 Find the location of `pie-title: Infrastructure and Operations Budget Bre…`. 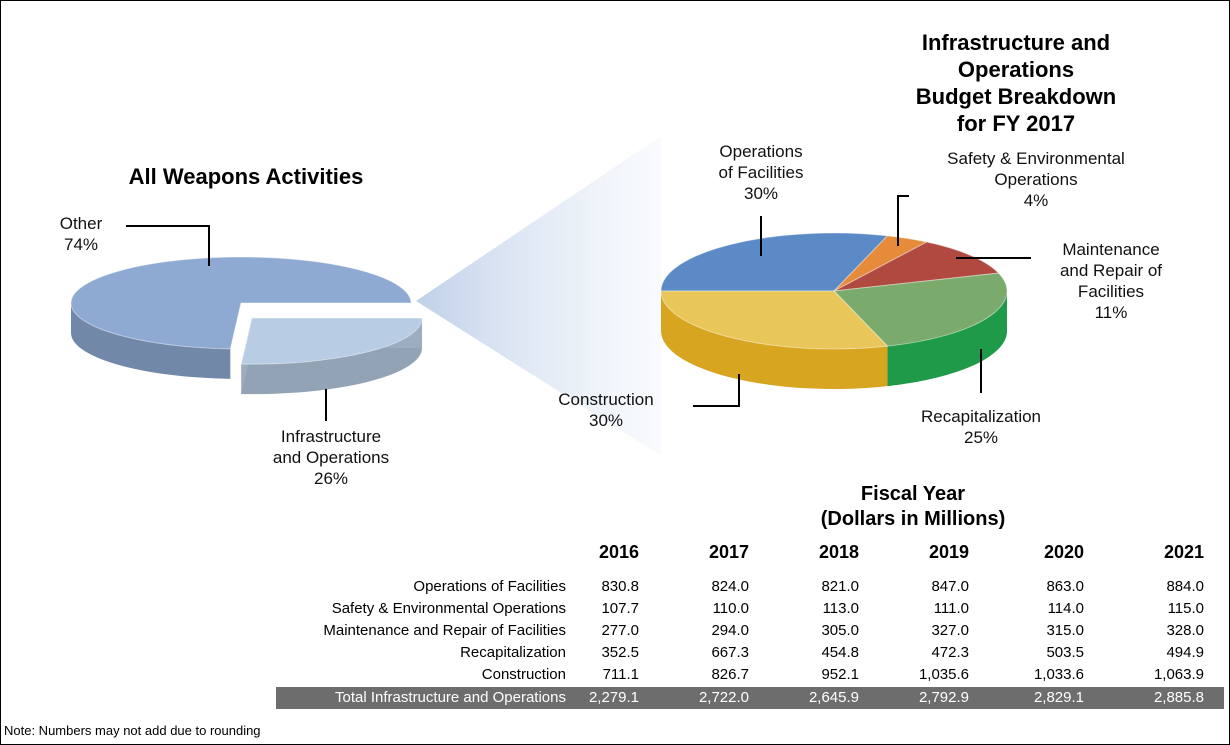

pie-title: Infrastructure and Operations Budget Bre… is located at coordinates (1016, 83).